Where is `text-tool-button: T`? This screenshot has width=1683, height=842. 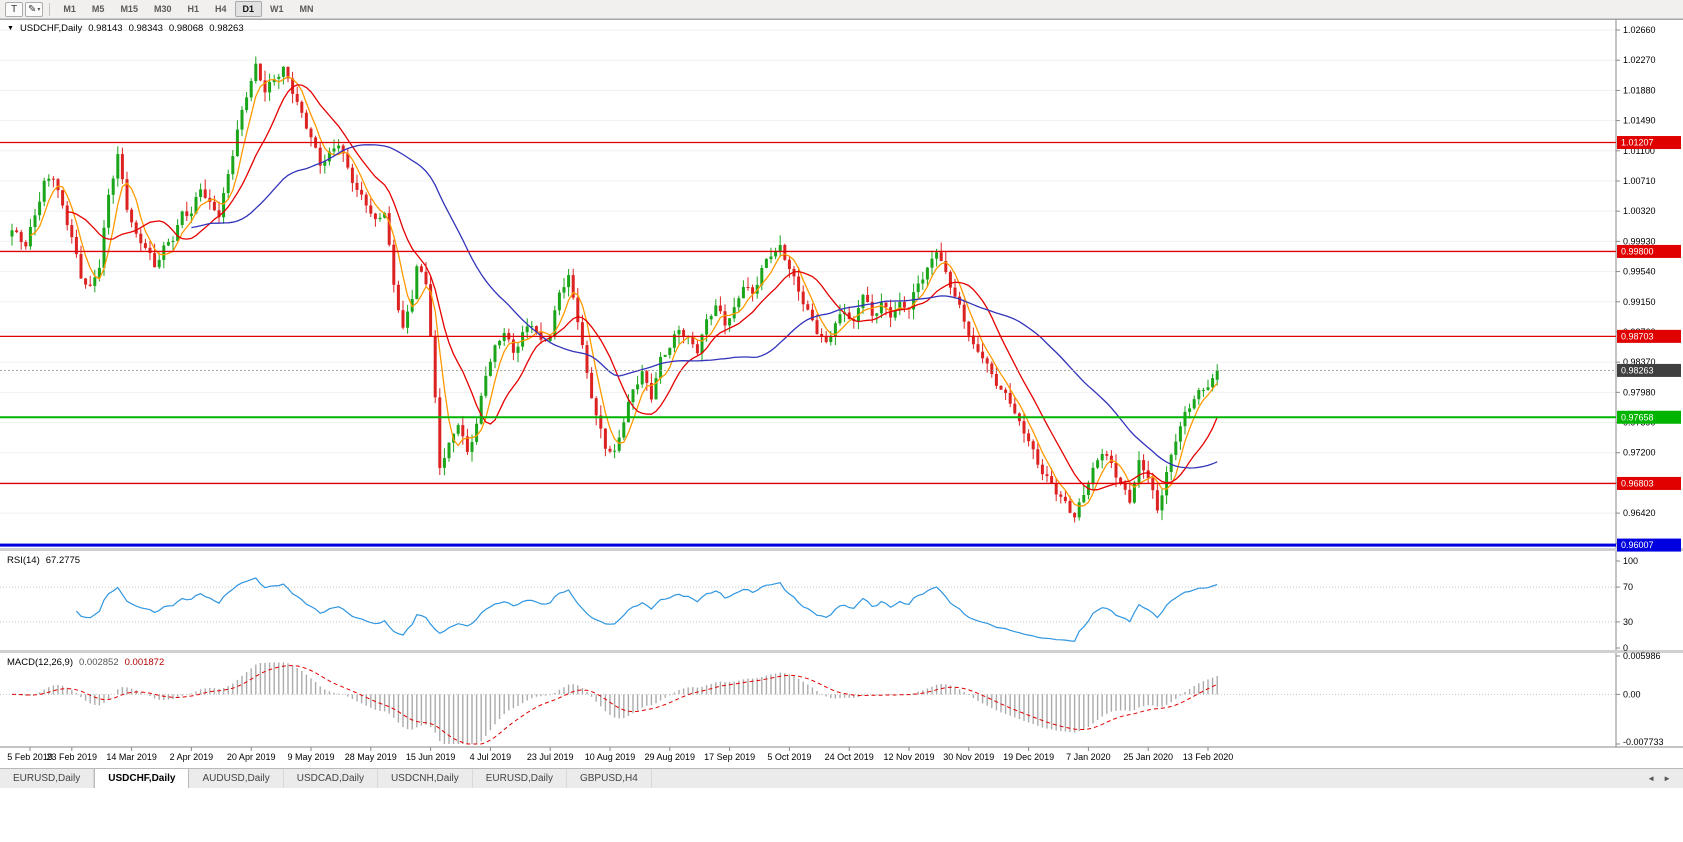
text-tool-button: T is located at coordinates (14, 9).